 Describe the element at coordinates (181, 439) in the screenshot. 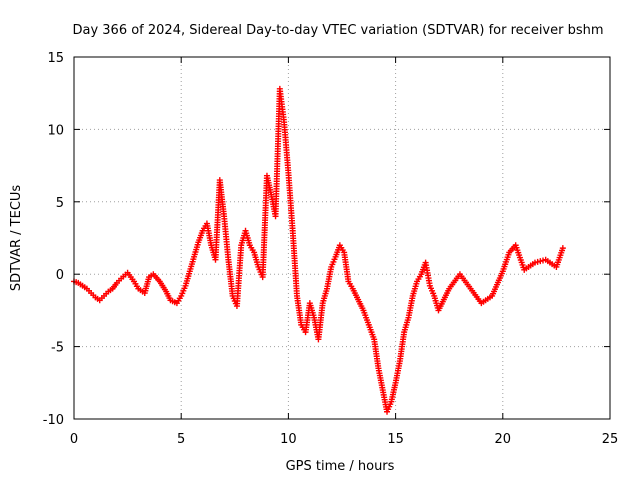

I see `x-tick-label: 5` at that location.